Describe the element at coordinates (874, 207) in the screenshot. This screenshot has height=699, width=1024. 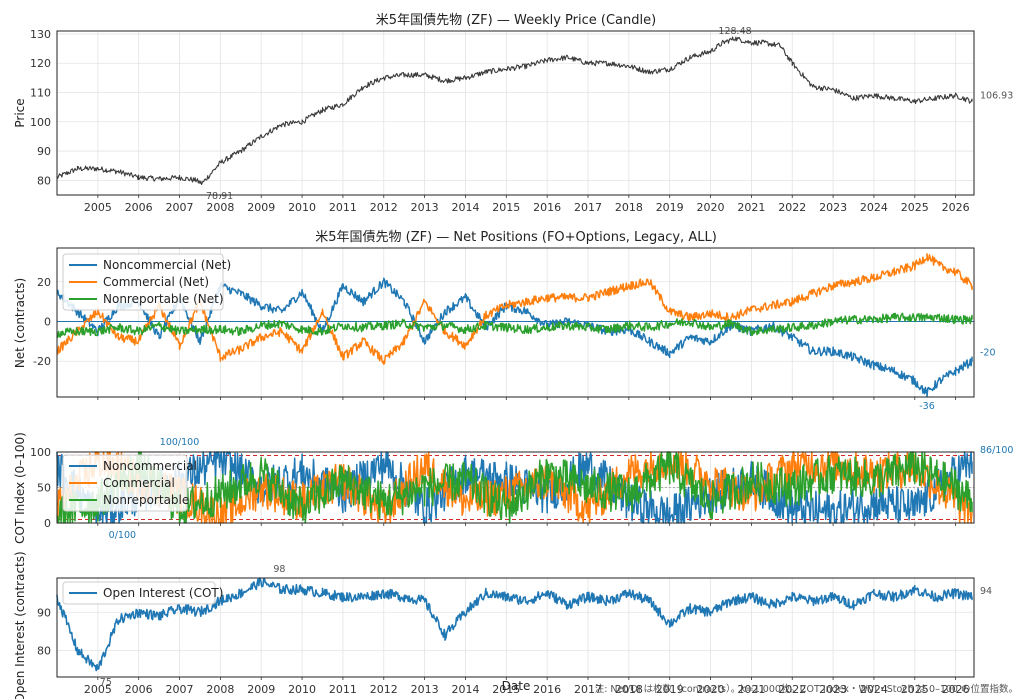
I see `x-tick-label: 2024` at that location.